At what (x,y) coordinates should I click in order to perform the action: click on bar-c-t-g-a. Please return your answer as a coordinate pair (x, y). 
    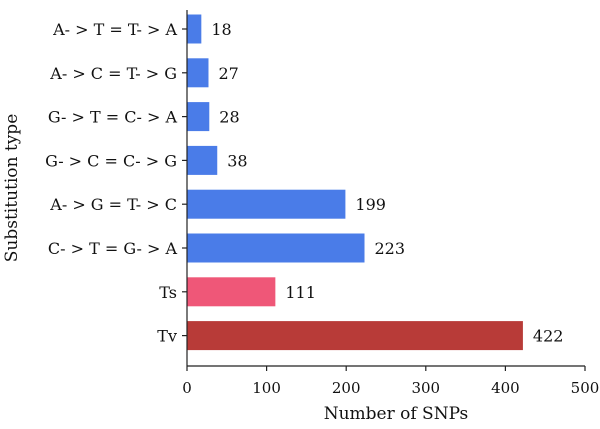
    Looking at the image, I should click on (276, 248).